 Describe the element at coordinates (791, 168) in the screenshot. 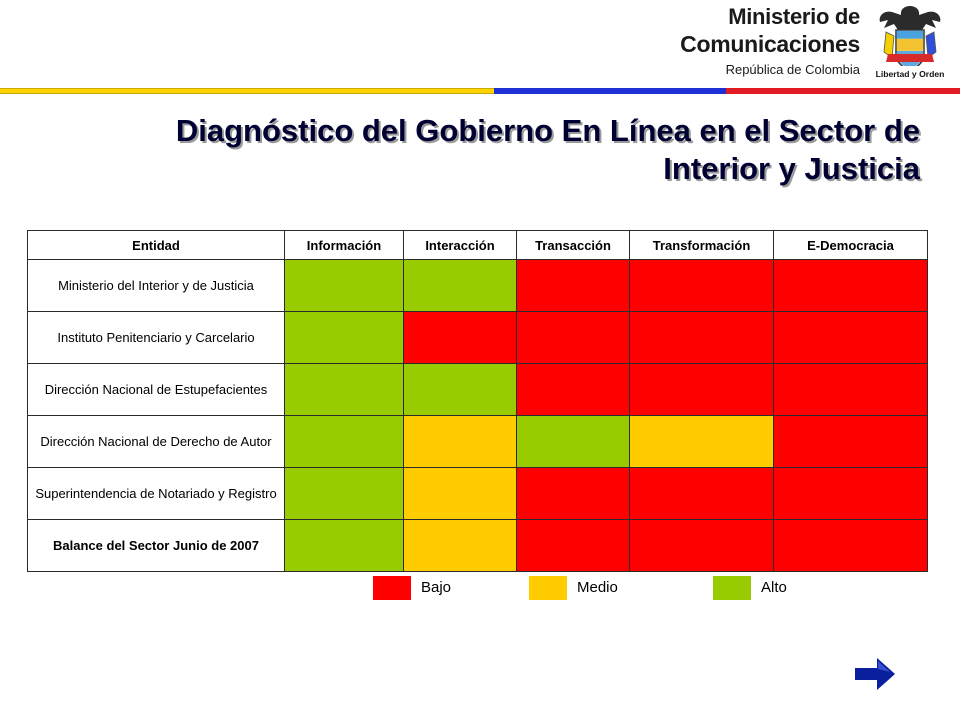

I see `page-title-line2: Interior y Justicia` at that location.